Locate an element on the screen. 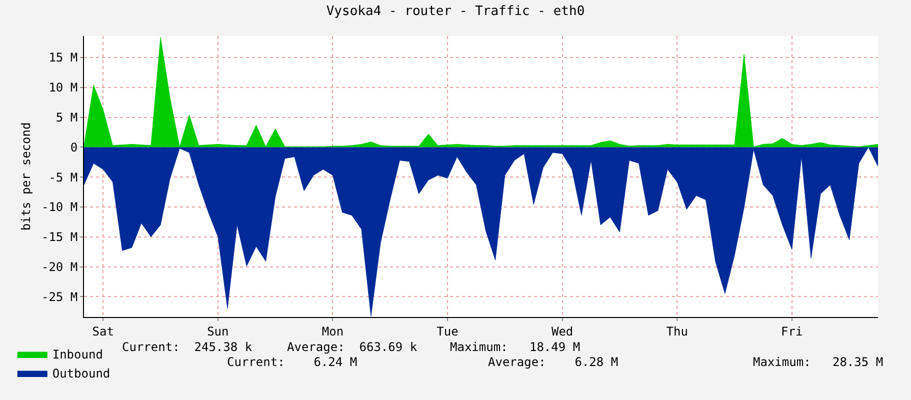 This screenshot has width=911, height=400. text: Current: 245.38 k is located at coordinates (187, 347).